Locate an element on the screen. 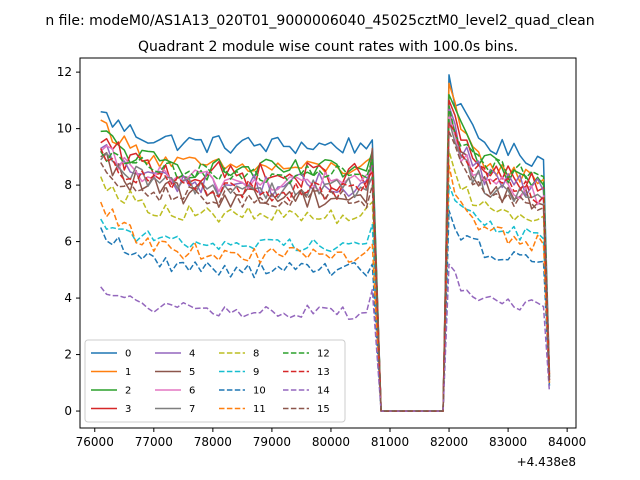  legend-label-3: 3 is located at coordinates (128, 409).